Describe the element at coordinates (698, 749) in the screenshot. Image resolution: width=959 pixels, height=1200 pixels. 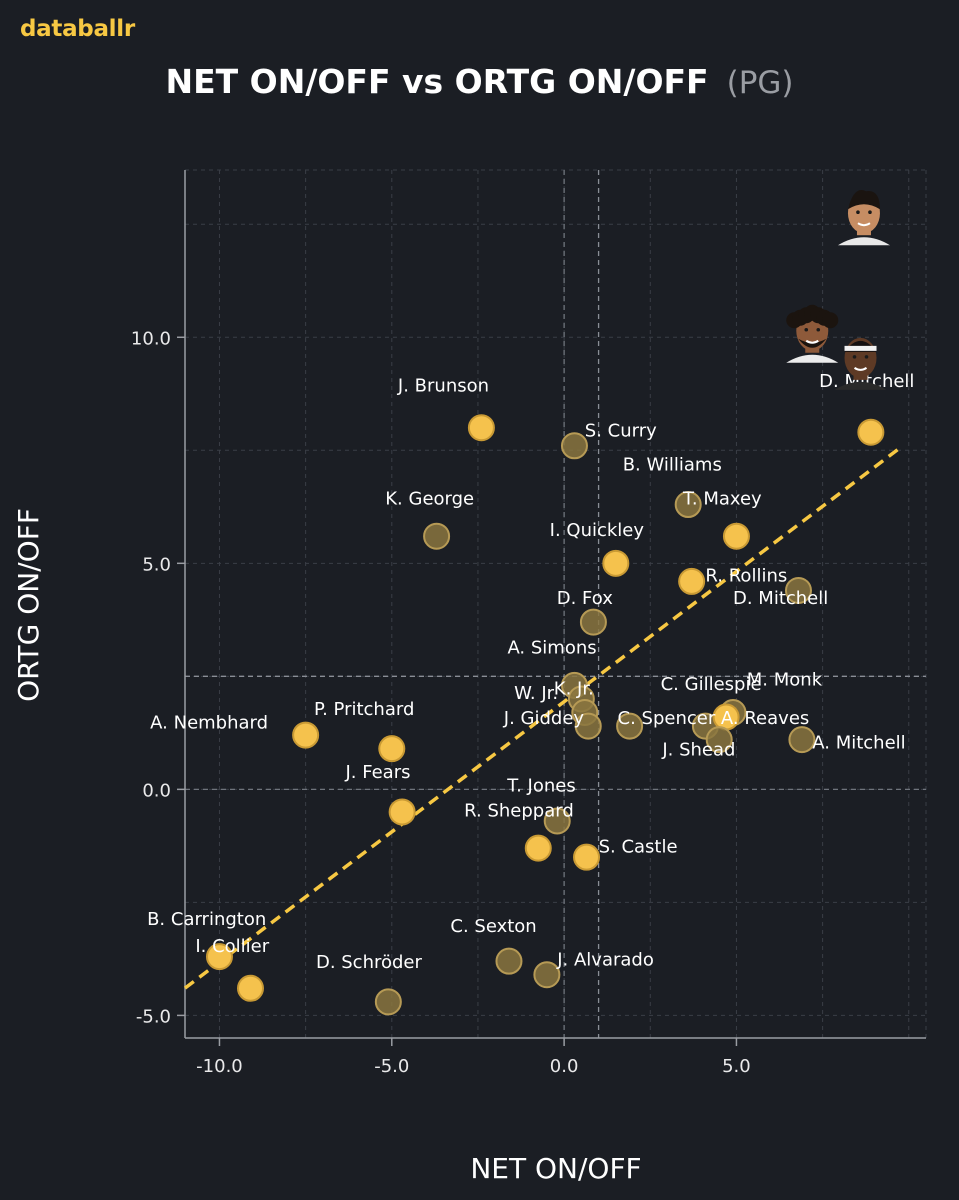
I see `point-label: J. Shead` at that location.